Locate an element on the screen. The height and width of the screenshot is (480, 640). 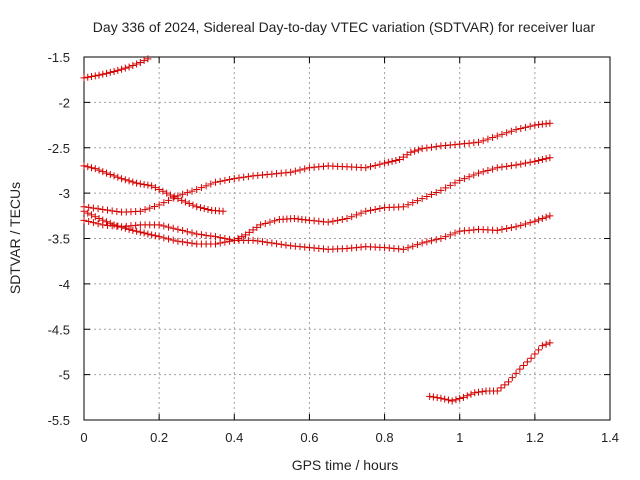
y-tick-label: -3.5 is located at coordinates (59, 239).